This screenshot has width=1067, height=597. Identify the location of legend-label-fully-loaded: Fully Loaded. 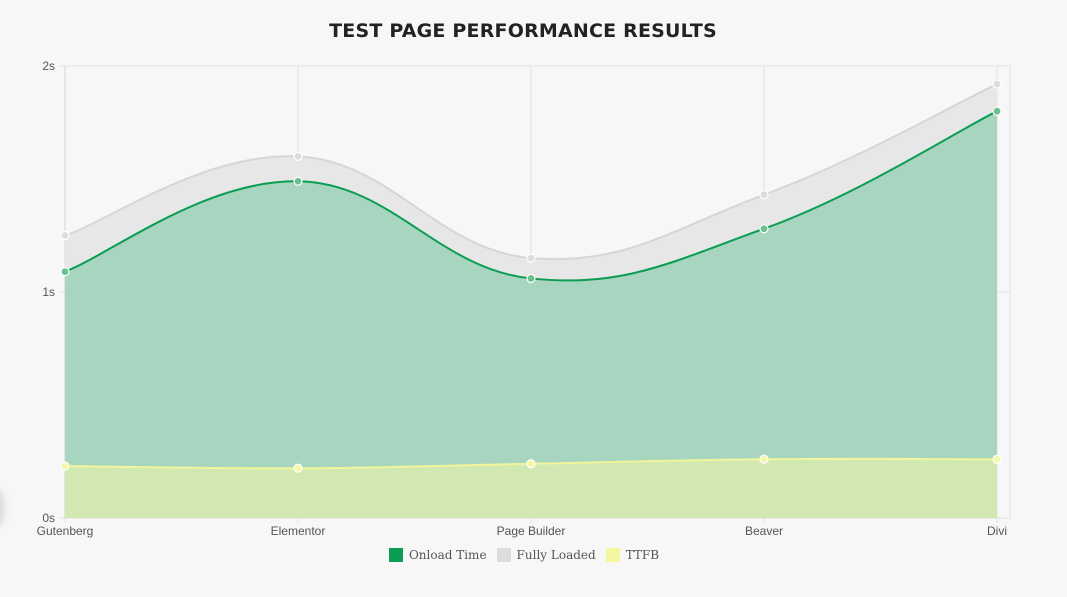
(556, 555).